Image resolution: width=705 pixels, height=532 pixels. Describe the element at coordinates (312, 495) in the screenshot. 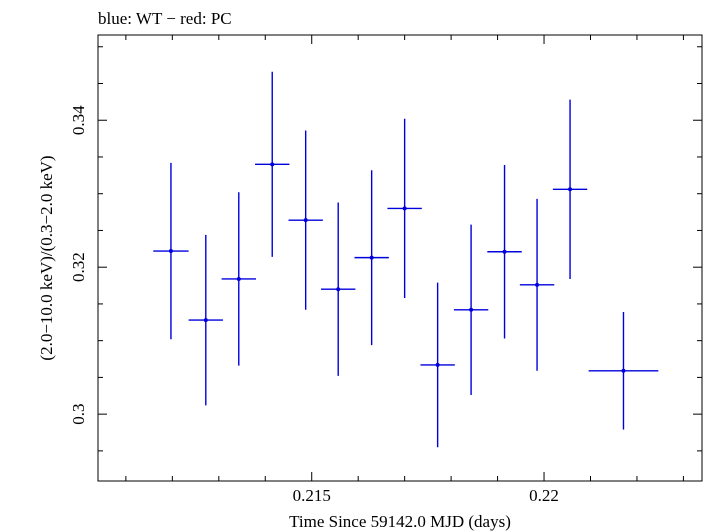

I see `x-tick-label: 0.215` at that location.